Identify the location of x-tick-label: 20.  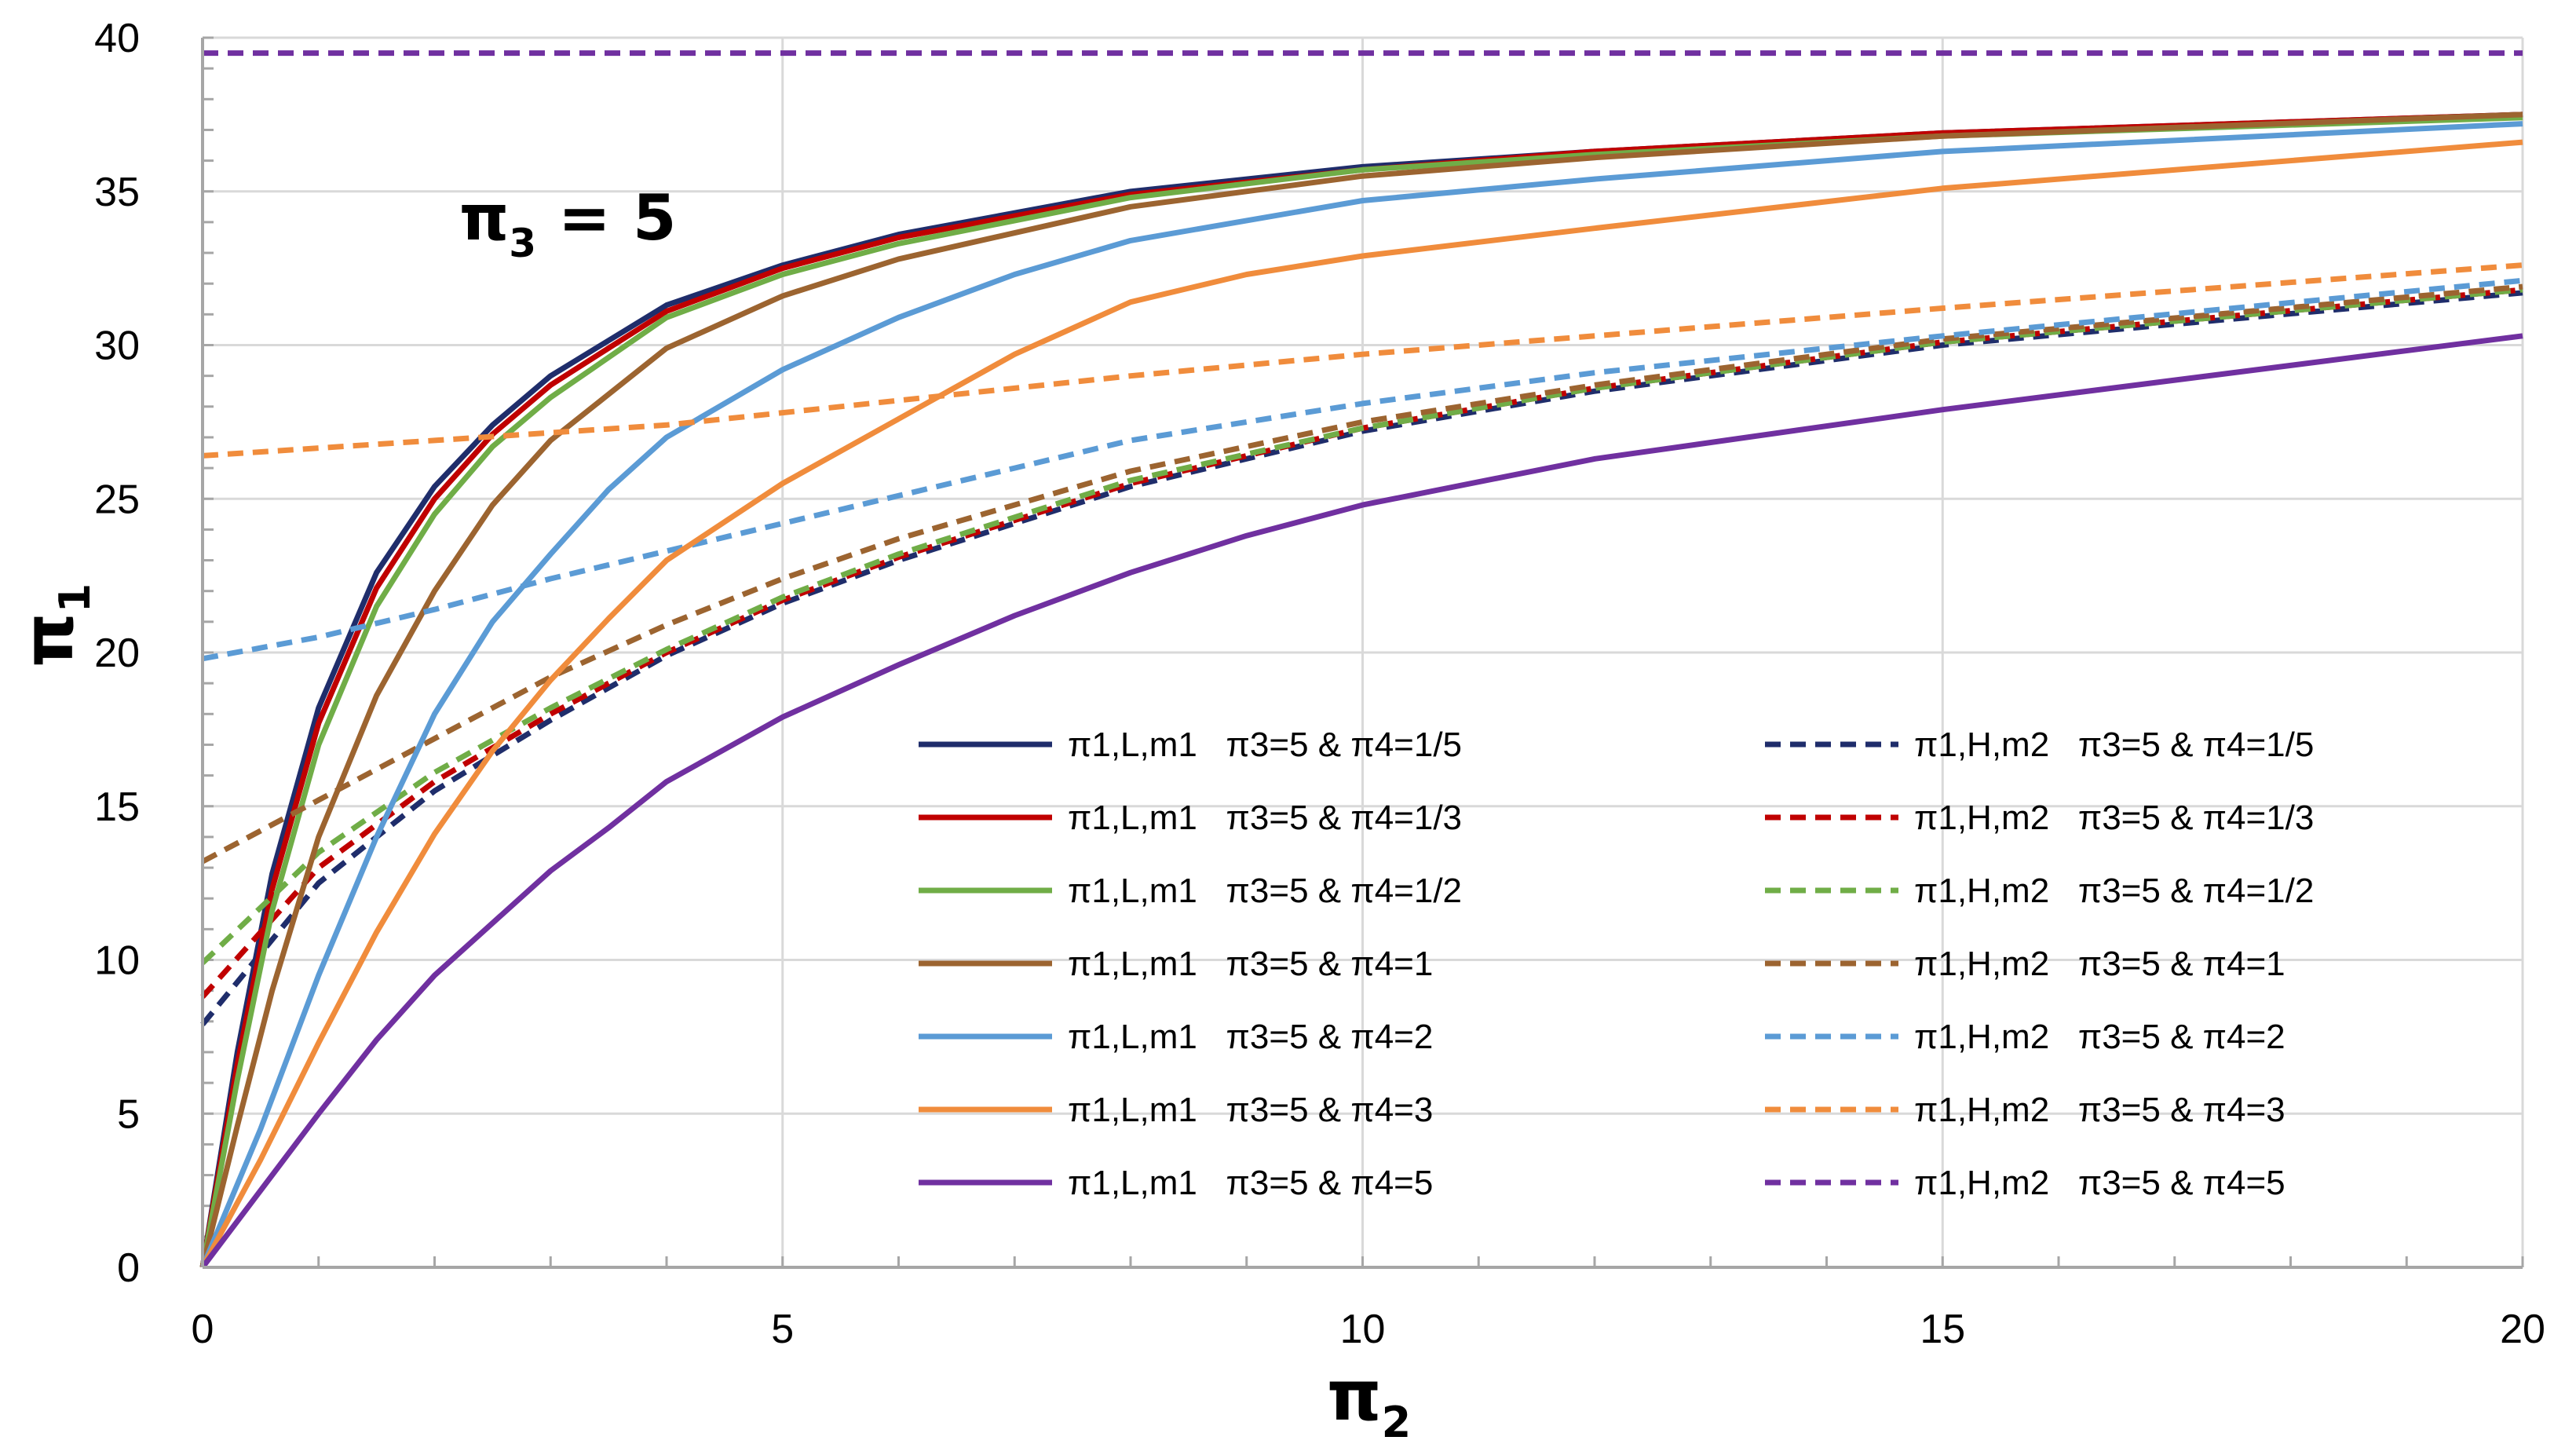
(2522, 1329).